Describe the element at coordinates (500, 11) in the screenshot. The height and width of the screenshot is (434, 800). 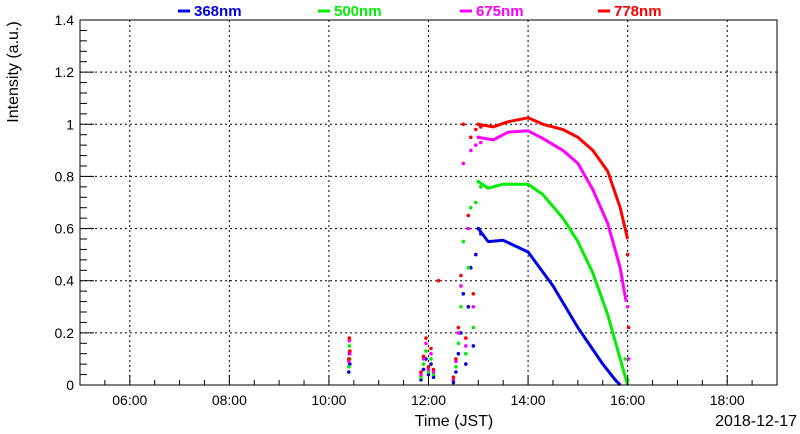
I see `legend-label-675nm: 675nm` at that location.